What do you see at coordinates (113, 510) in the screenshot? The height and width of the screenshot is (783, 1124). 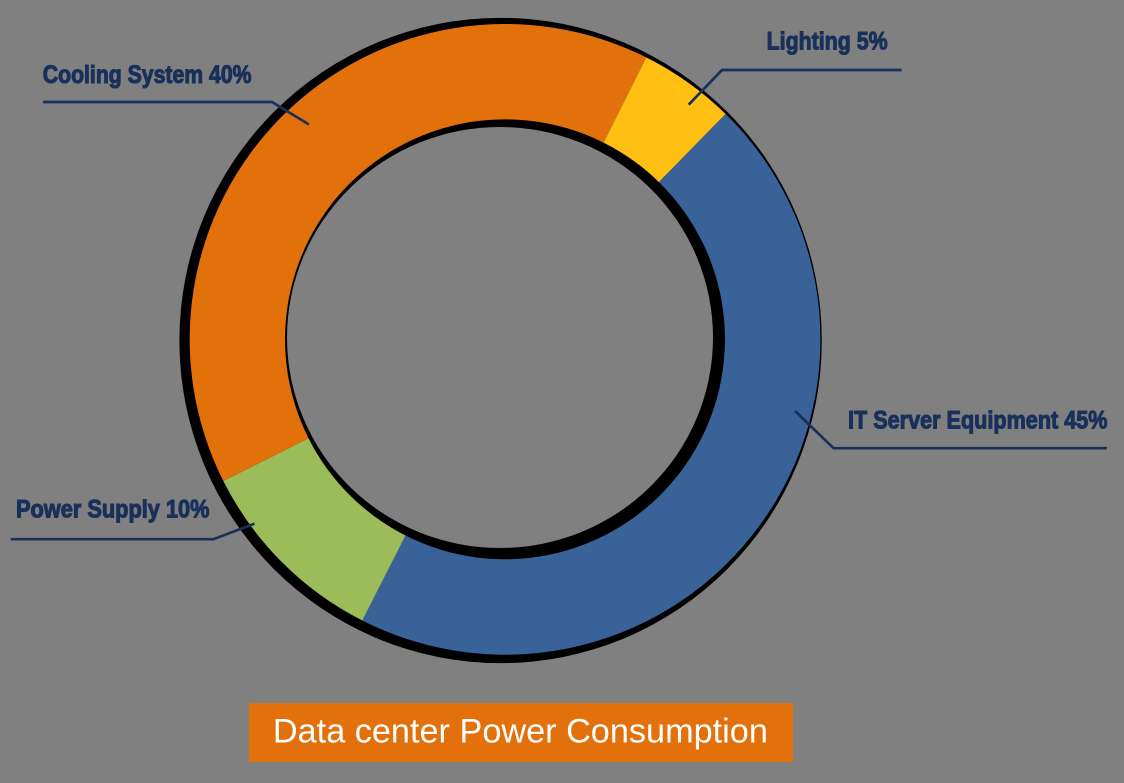 I see `svg-text: Power Supply 10%` at bounding box center [113, 510].